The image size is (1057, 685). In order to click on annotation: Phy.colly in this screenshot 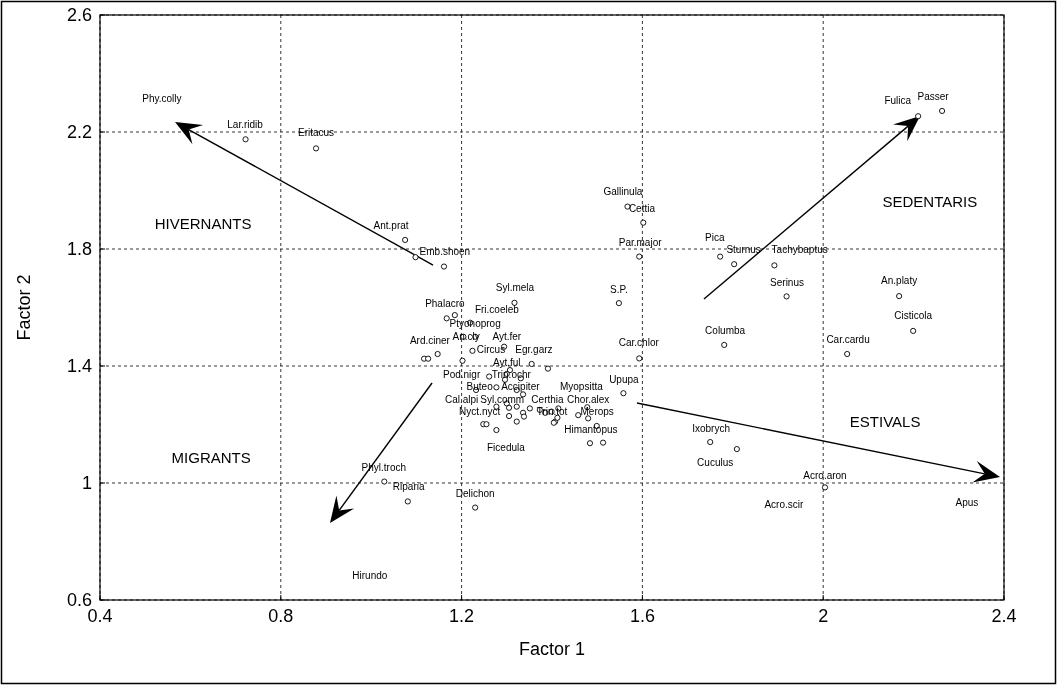, I will do `click(162, 98)`.